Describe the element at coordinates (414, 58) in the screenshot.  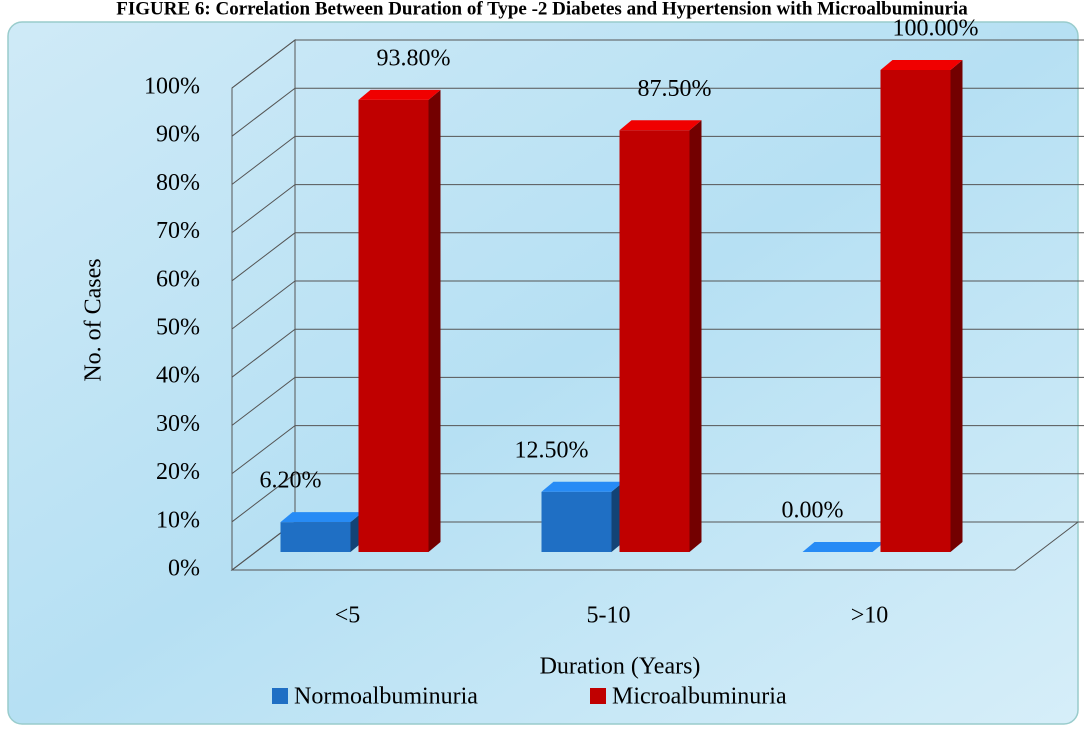
I see `data-label: 93.80%` at that location.